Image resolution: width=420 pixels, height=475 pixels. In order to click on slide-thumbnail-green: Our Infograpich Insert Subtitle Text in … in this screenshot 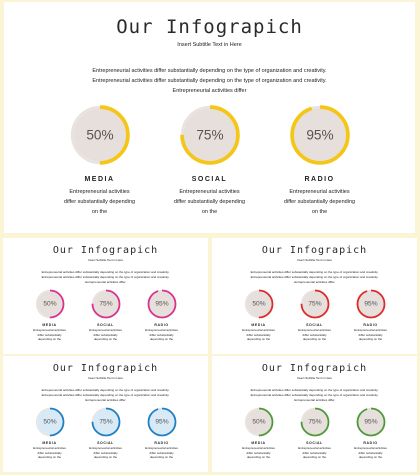, I will do `click(314, 414)`.